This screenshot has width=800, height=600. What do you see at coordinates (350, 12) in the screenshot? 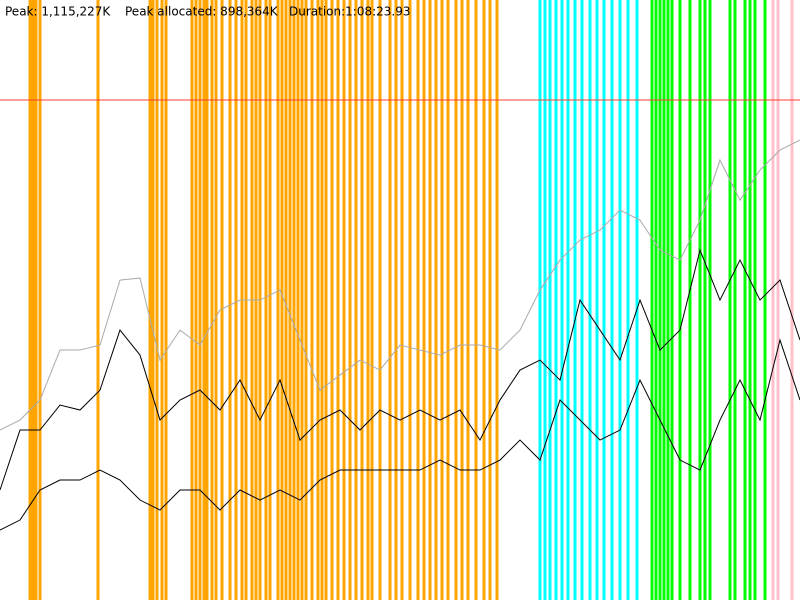
I see `duration-text: Duration:1:08:23.93` at bounding box center [350, 12].